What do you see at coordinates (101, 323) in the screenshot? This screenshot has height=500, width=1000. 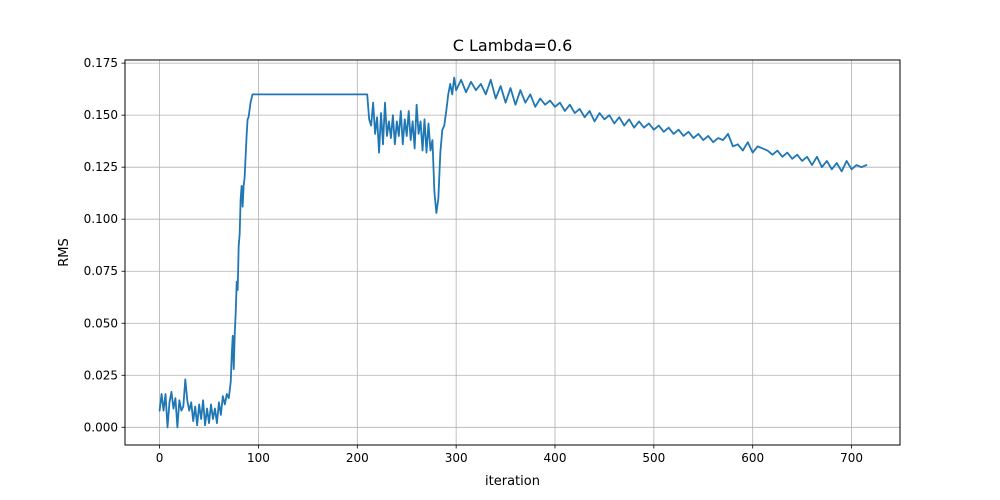 I see `y-tick-label: 0.050` at bounding box center [101, 323].